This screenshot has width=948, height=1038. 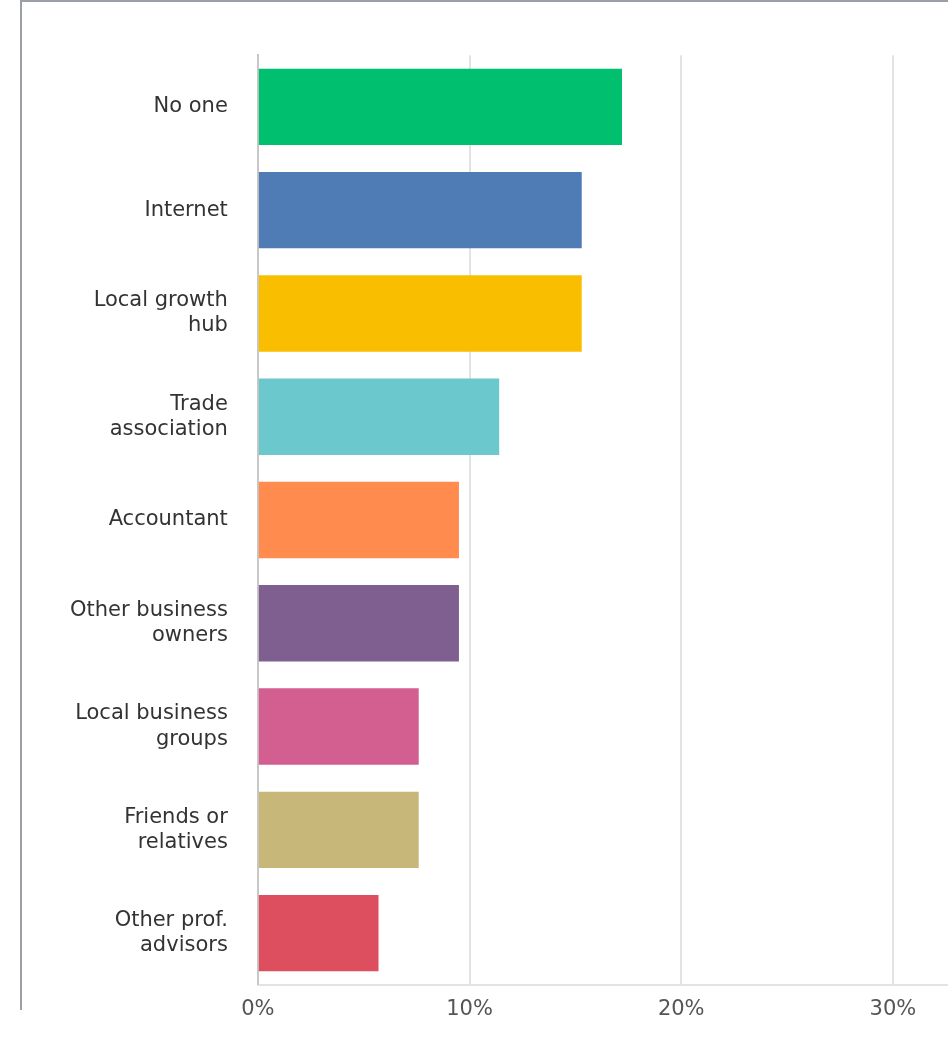 What do you see at coordinates (186, 208) in the screenshot?
I see `y-tick-label: Internet` at bounding box center [186, 208].